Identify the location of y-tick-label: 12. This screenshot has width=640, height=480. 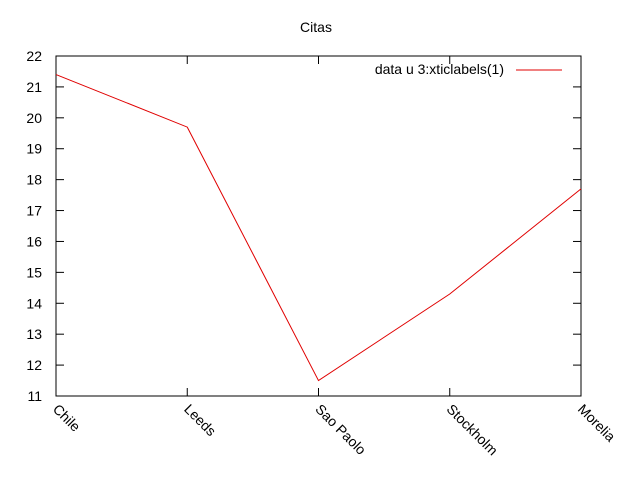
(34, 365).